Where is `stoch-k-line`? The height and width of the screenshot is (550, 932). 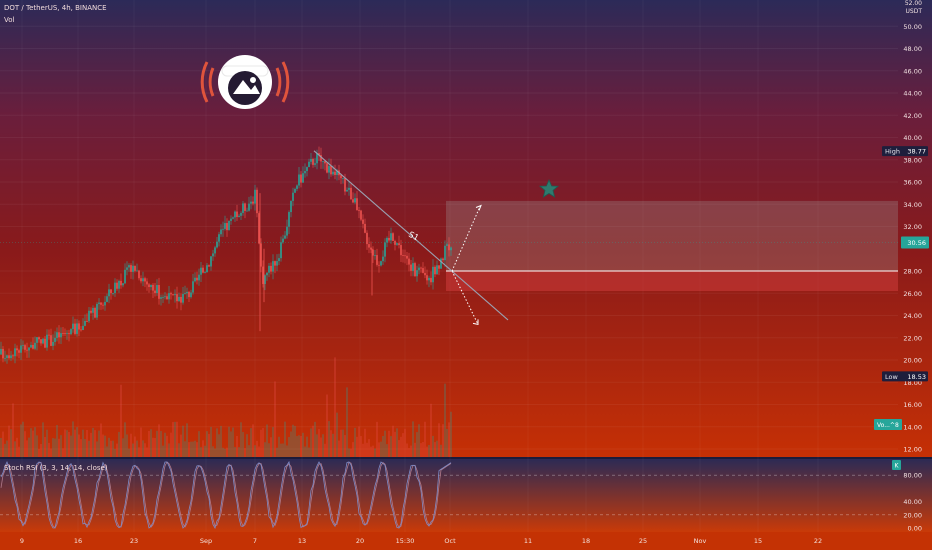
stoch-k-line is located at coordinates (226, 495).